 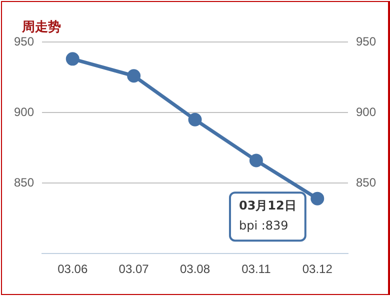 What do you see at coordinates (195, 269) in the screenshot?
I see `x-tick-label: 03.08` at bounding box center [195, 269].